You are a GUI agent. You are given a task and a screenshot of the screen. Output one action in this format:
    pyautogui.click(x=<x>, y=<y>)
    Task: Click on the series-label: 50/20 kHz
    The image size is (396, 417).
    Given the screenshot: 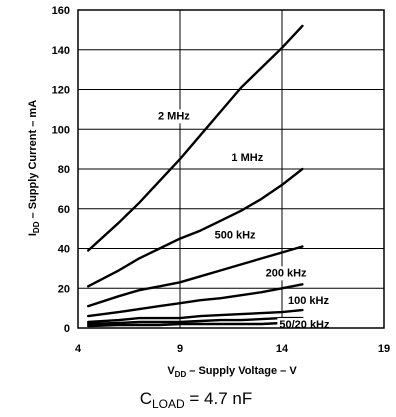 What is the action you would take?
    pyautogui.click(x=304, y=325)
    